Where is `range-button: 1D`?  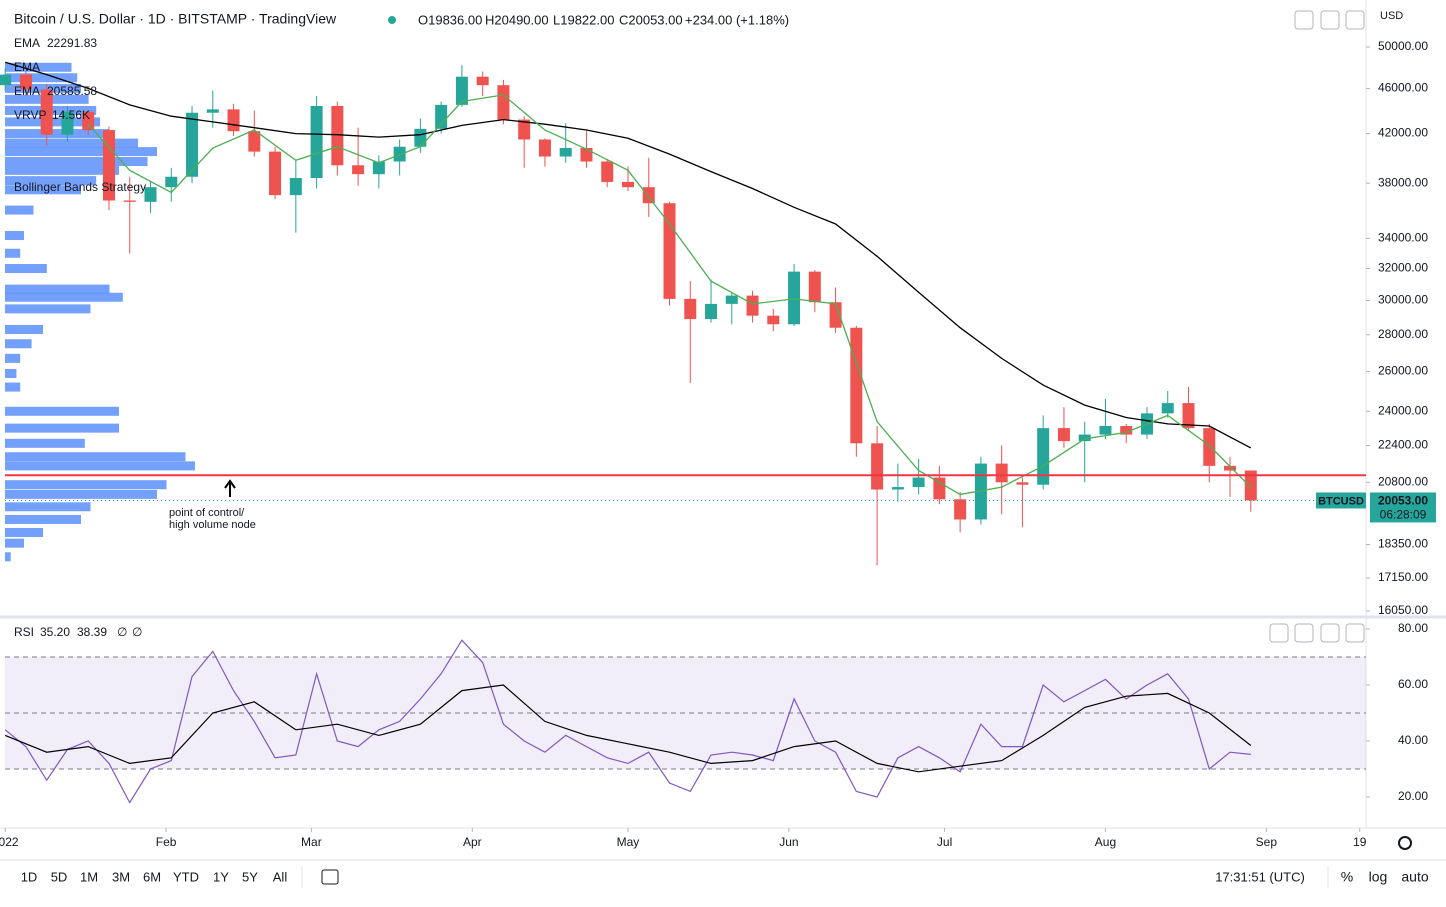
range-button: 1D is located at coordinates (29, 876).